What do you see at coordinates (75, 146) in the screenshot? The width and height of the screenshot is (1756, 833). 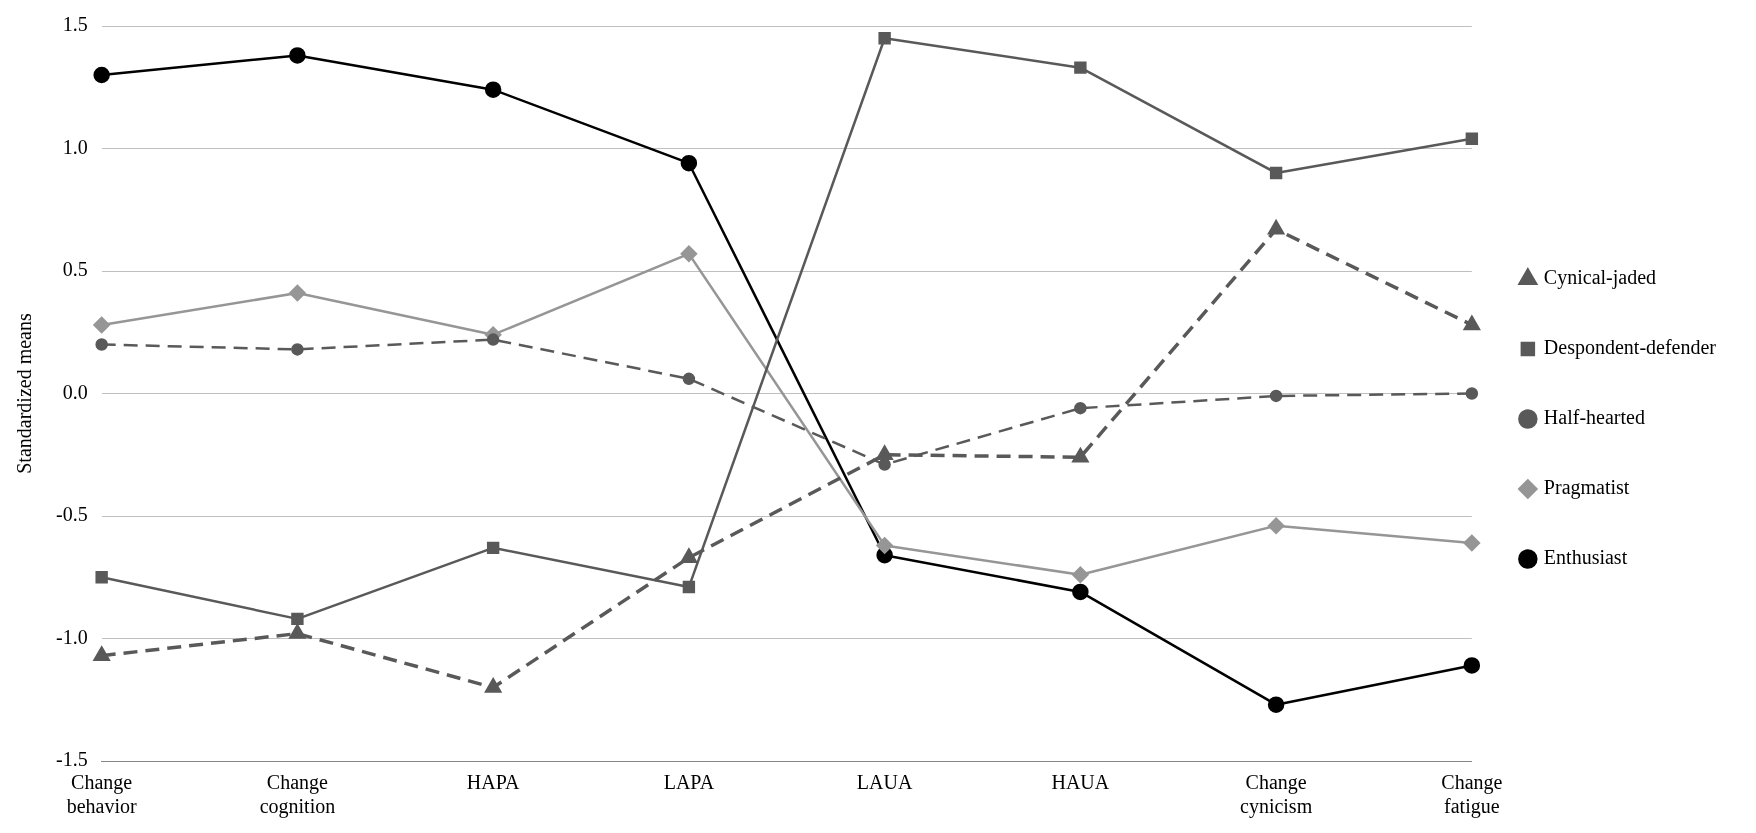 I see `y-tick-label: 1.0` at bounding box center [75, 146].